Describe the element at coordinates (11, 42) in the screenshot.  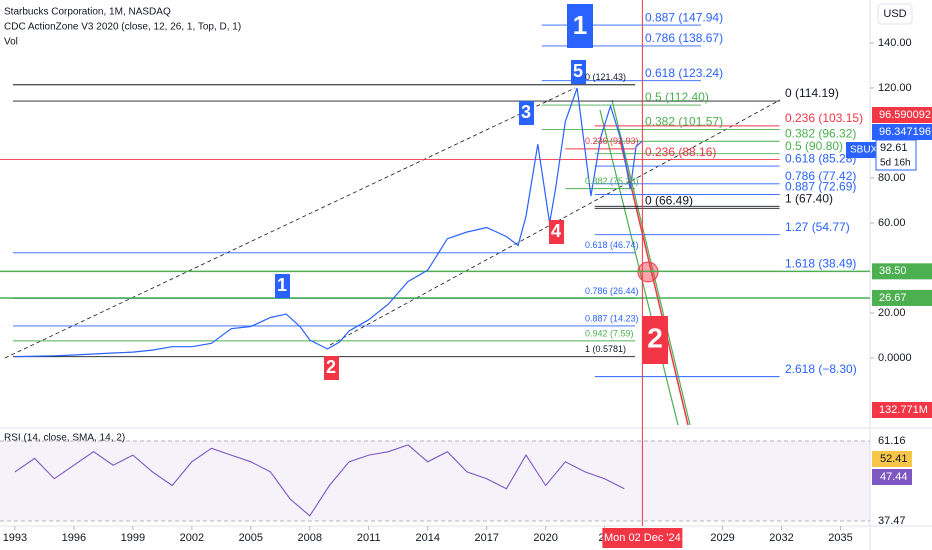
I see `volume-title: Vol` at that location.